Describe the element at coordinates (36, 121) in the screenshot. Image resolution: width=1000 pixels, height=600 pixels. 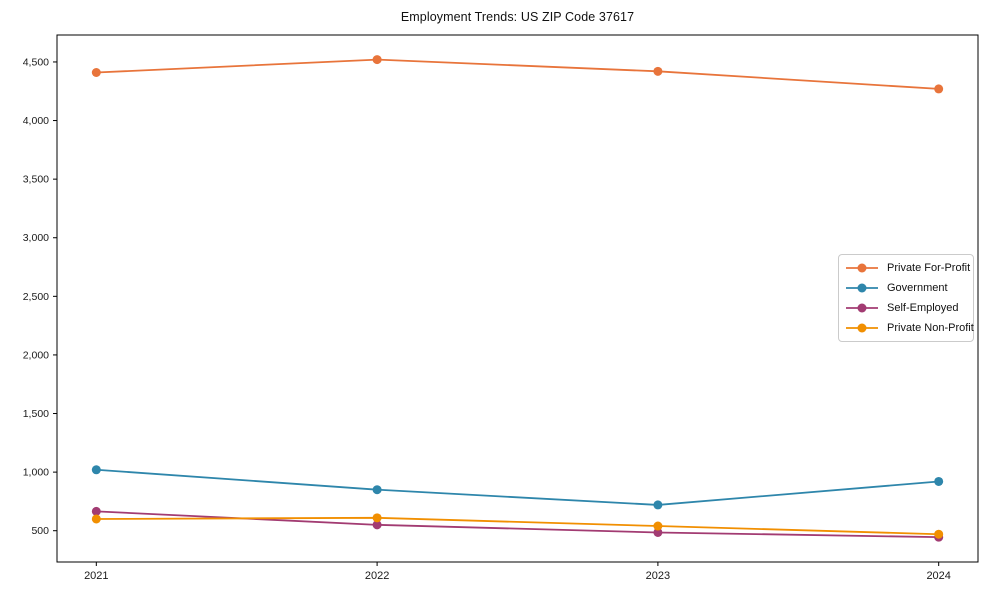
I see `y-axis-tick-label: 4,000` at that location.